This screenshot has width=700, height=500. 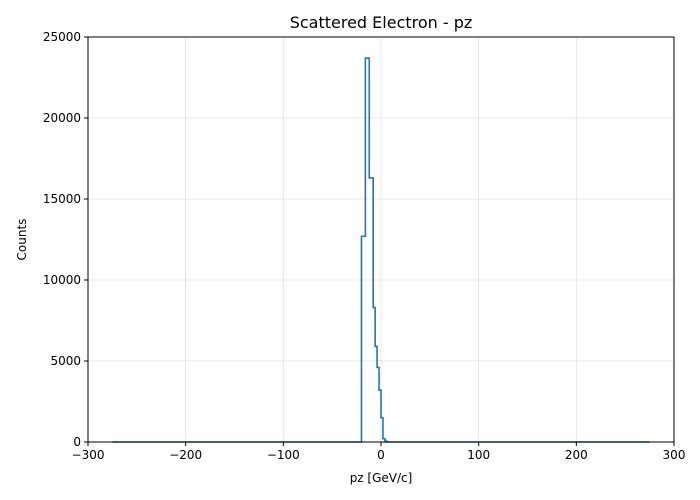 What do you see at coordinates (77, 442) in the screenshot?
I see `y-tick-label: 0` at bounding box center [77, 442].